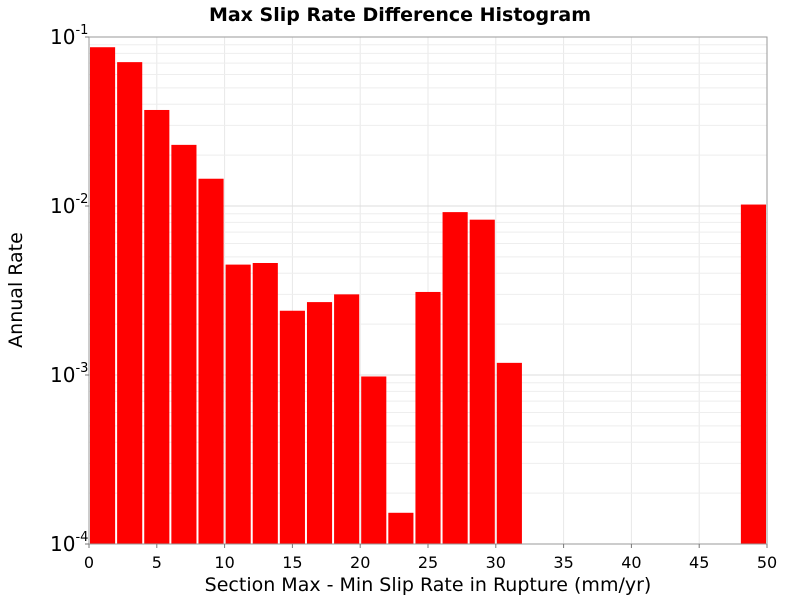  Describe the element at coordinates (360, 562) in the screenshot. I see `x-tick-label: 20` at that location.